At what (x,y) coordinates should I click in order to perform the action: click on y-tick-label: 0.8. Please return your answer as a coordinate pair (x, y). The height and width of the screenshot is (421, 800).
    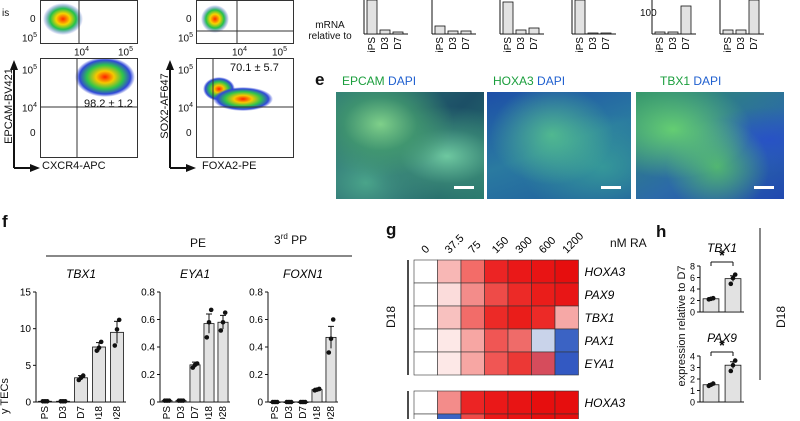
    Looking at the image, I should click on (148, 293).